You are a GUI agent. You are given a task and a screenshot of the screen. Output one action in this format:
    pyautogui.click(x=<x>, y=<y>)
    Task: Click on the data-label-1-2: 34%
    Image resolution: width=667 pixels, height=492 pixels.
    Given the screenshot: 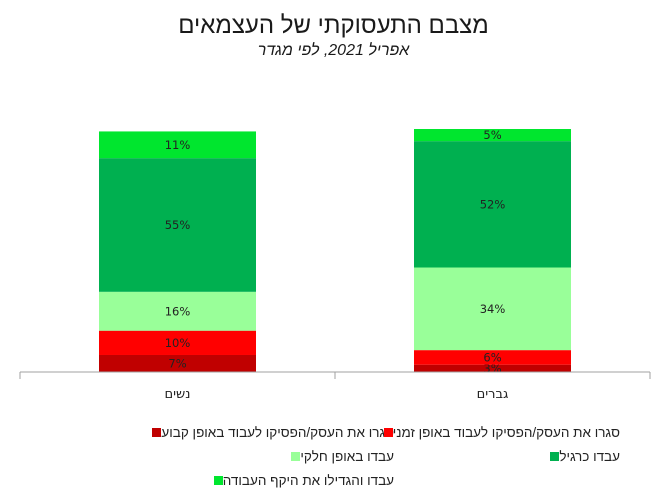 What is the action you would take?
    pyautogui.click(x=493, y=309)
    